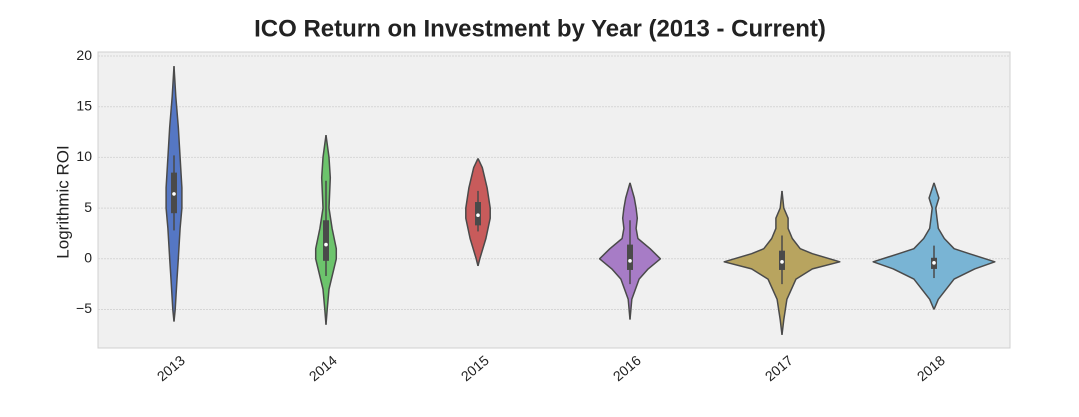 The height and width of the screenshot is (417, 1079). Describe the element at coordinates (931, 368) in the screenshot. I see `x-tick-label: 2018` at that location.